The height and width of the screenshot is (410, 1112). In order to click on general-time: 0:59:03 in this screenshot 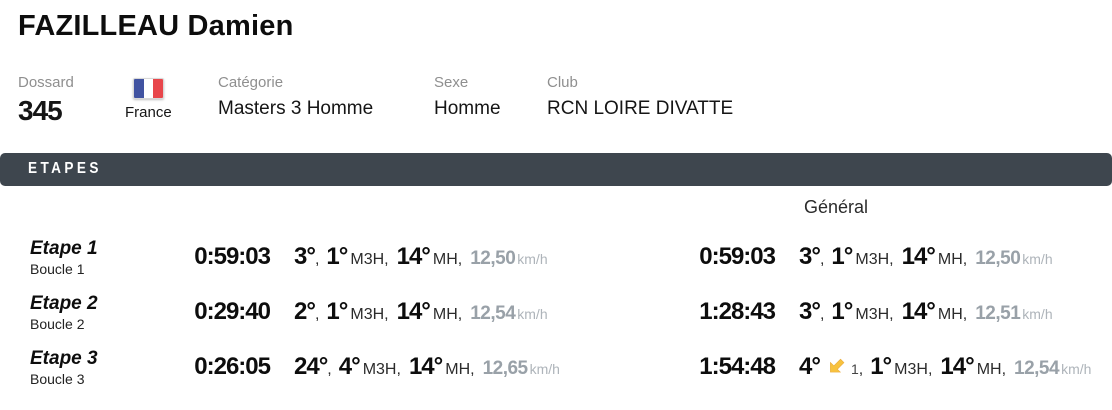, I will do `click(688, 257)`.